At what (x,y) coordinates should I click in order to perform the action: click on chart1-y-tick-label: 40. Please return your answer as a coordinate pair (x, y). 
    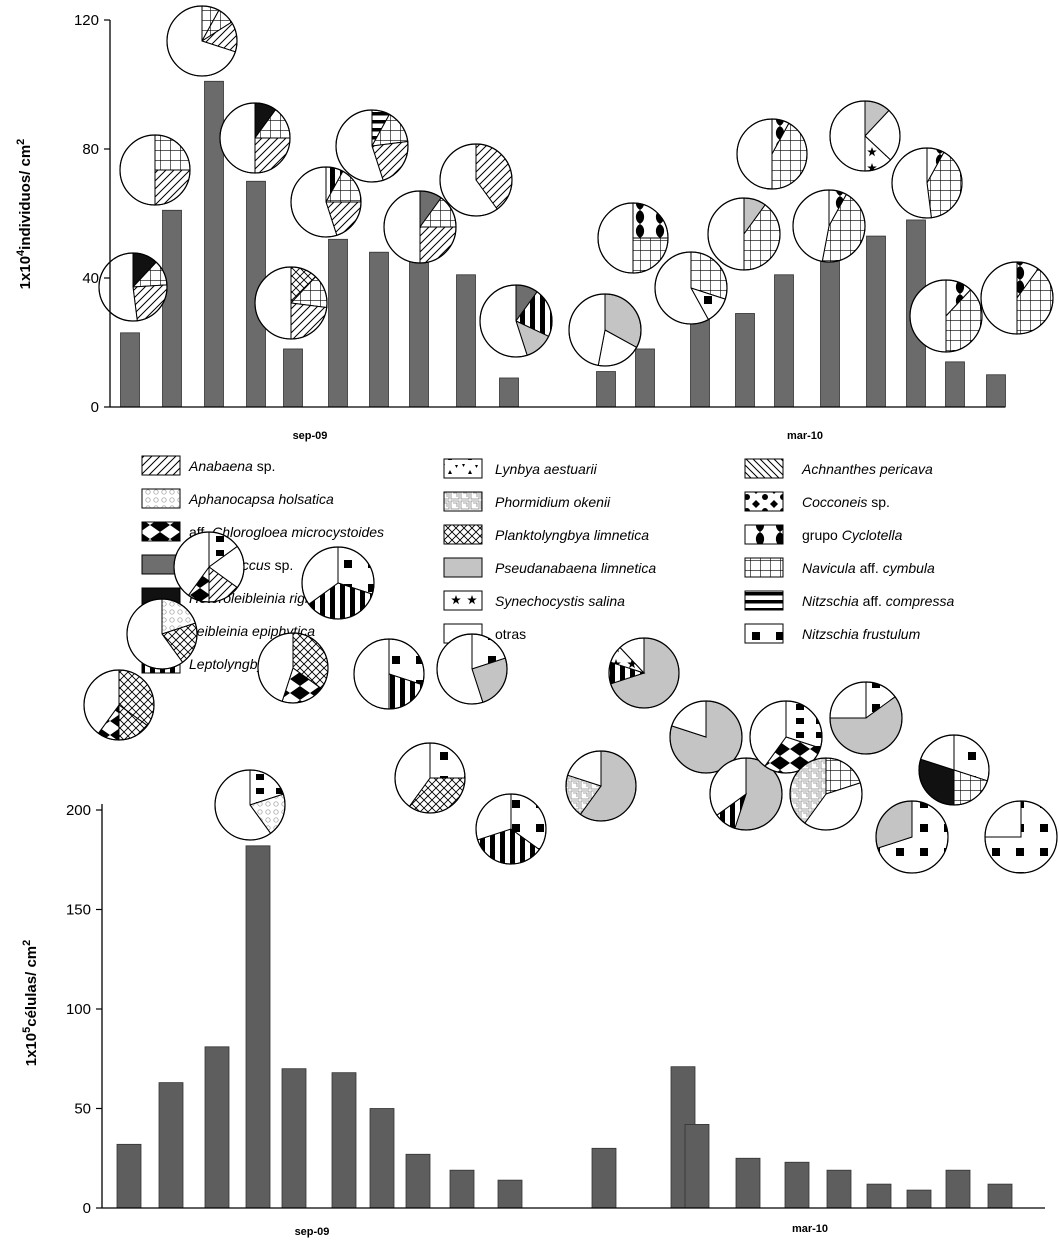
    Looking at the image, I should click on (90, 278).